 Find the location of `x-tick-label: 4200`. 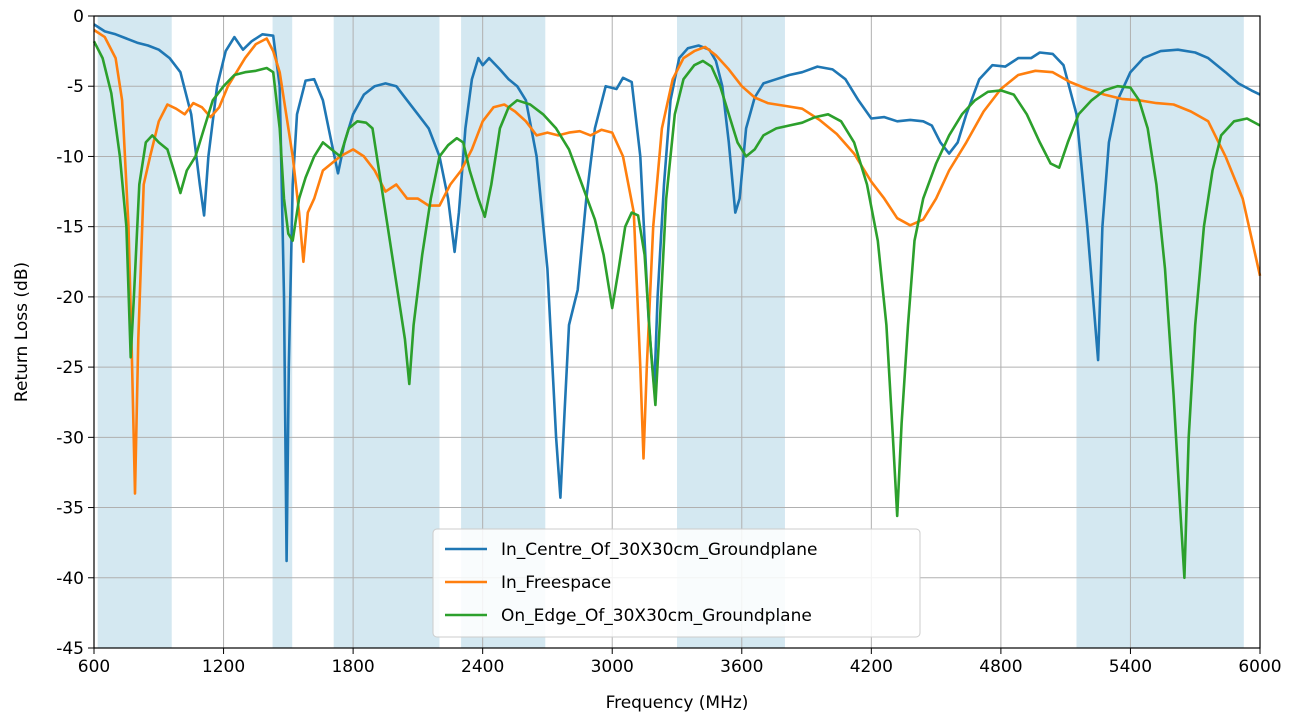

x-tick-label: 4200 is located at coordinates (871, 667).